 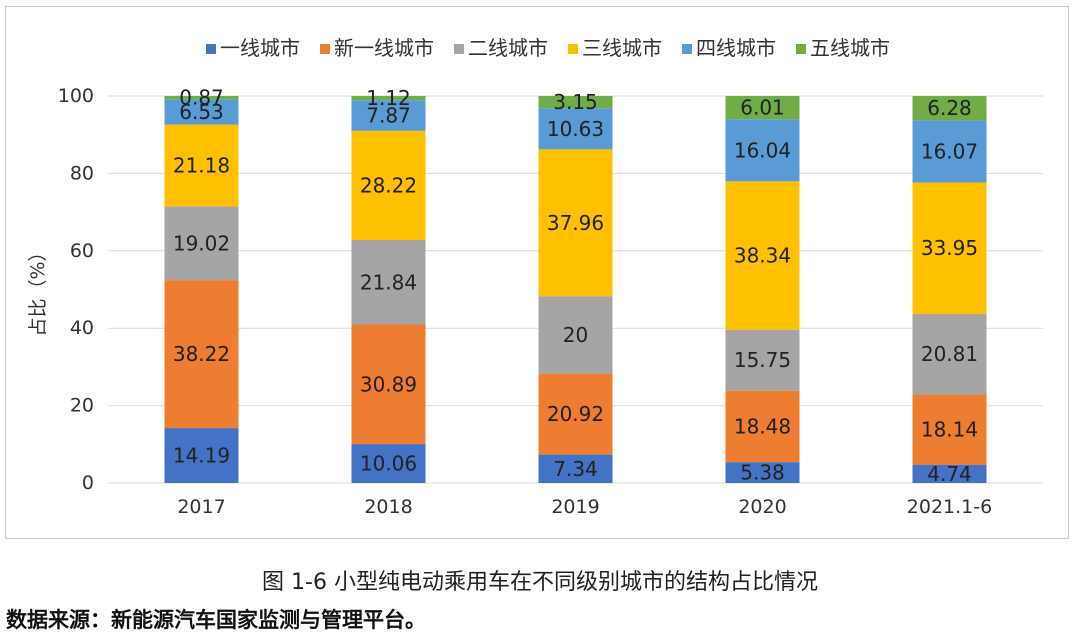 What do you see at coordinates (575, 507) in the screenshot?
I see `x-tick-label: 2019` at bounding box center [575, 507].